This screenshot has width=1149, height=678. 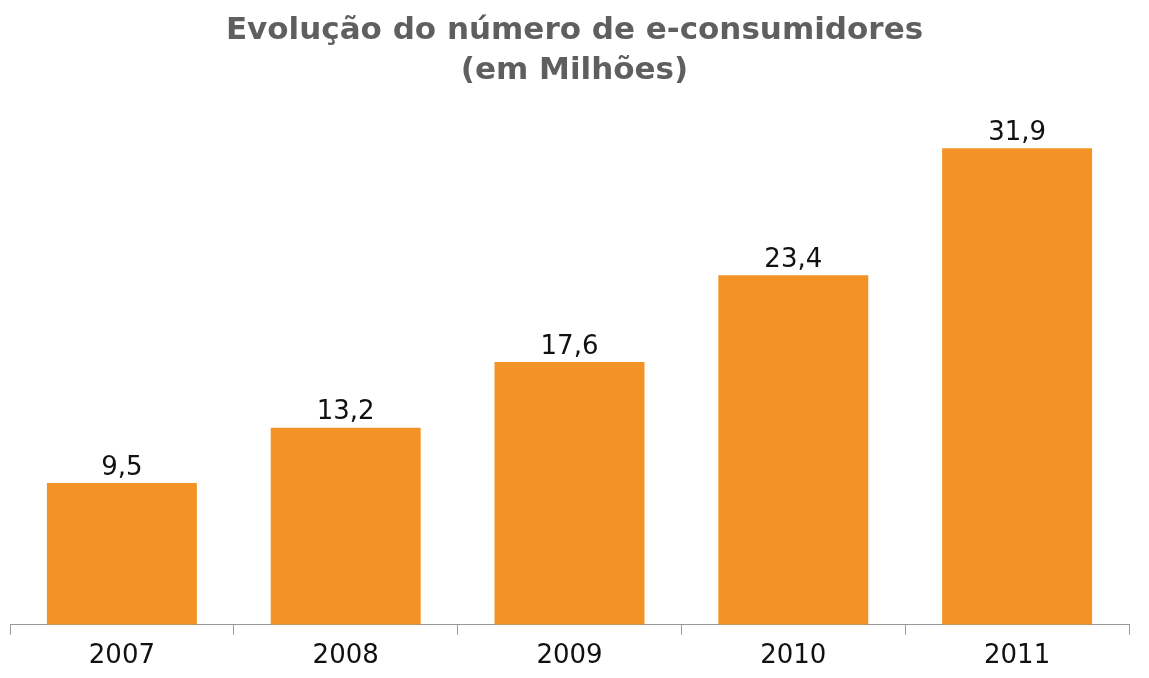 I want to click on data-label: 13,2, so click(x=345, y=410).